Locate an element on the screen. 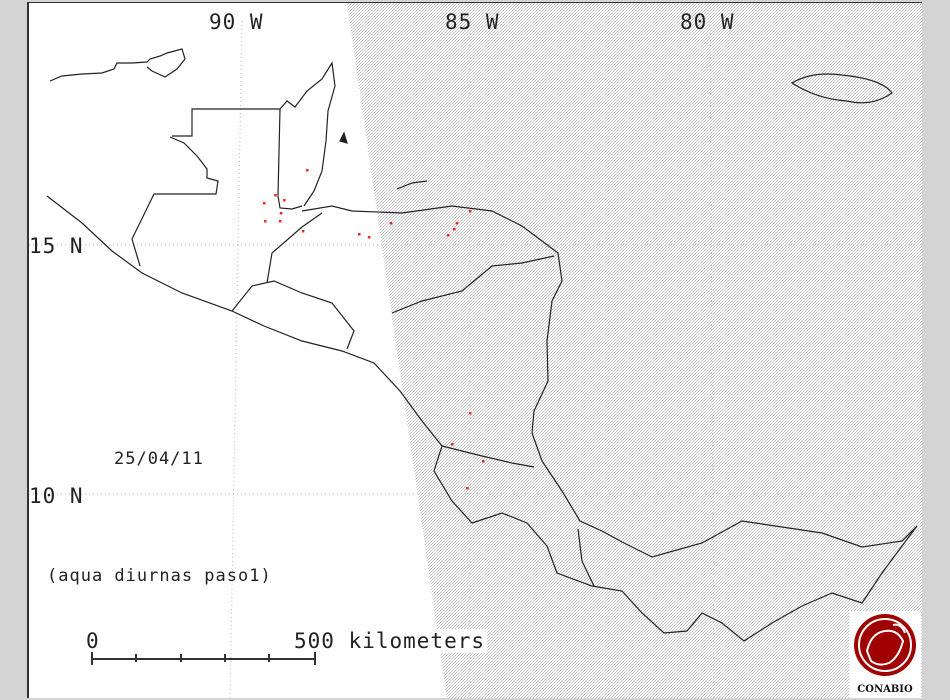 This screenshot has width=950, height=700. hotspot-layer is located at coordinates (373, 329).